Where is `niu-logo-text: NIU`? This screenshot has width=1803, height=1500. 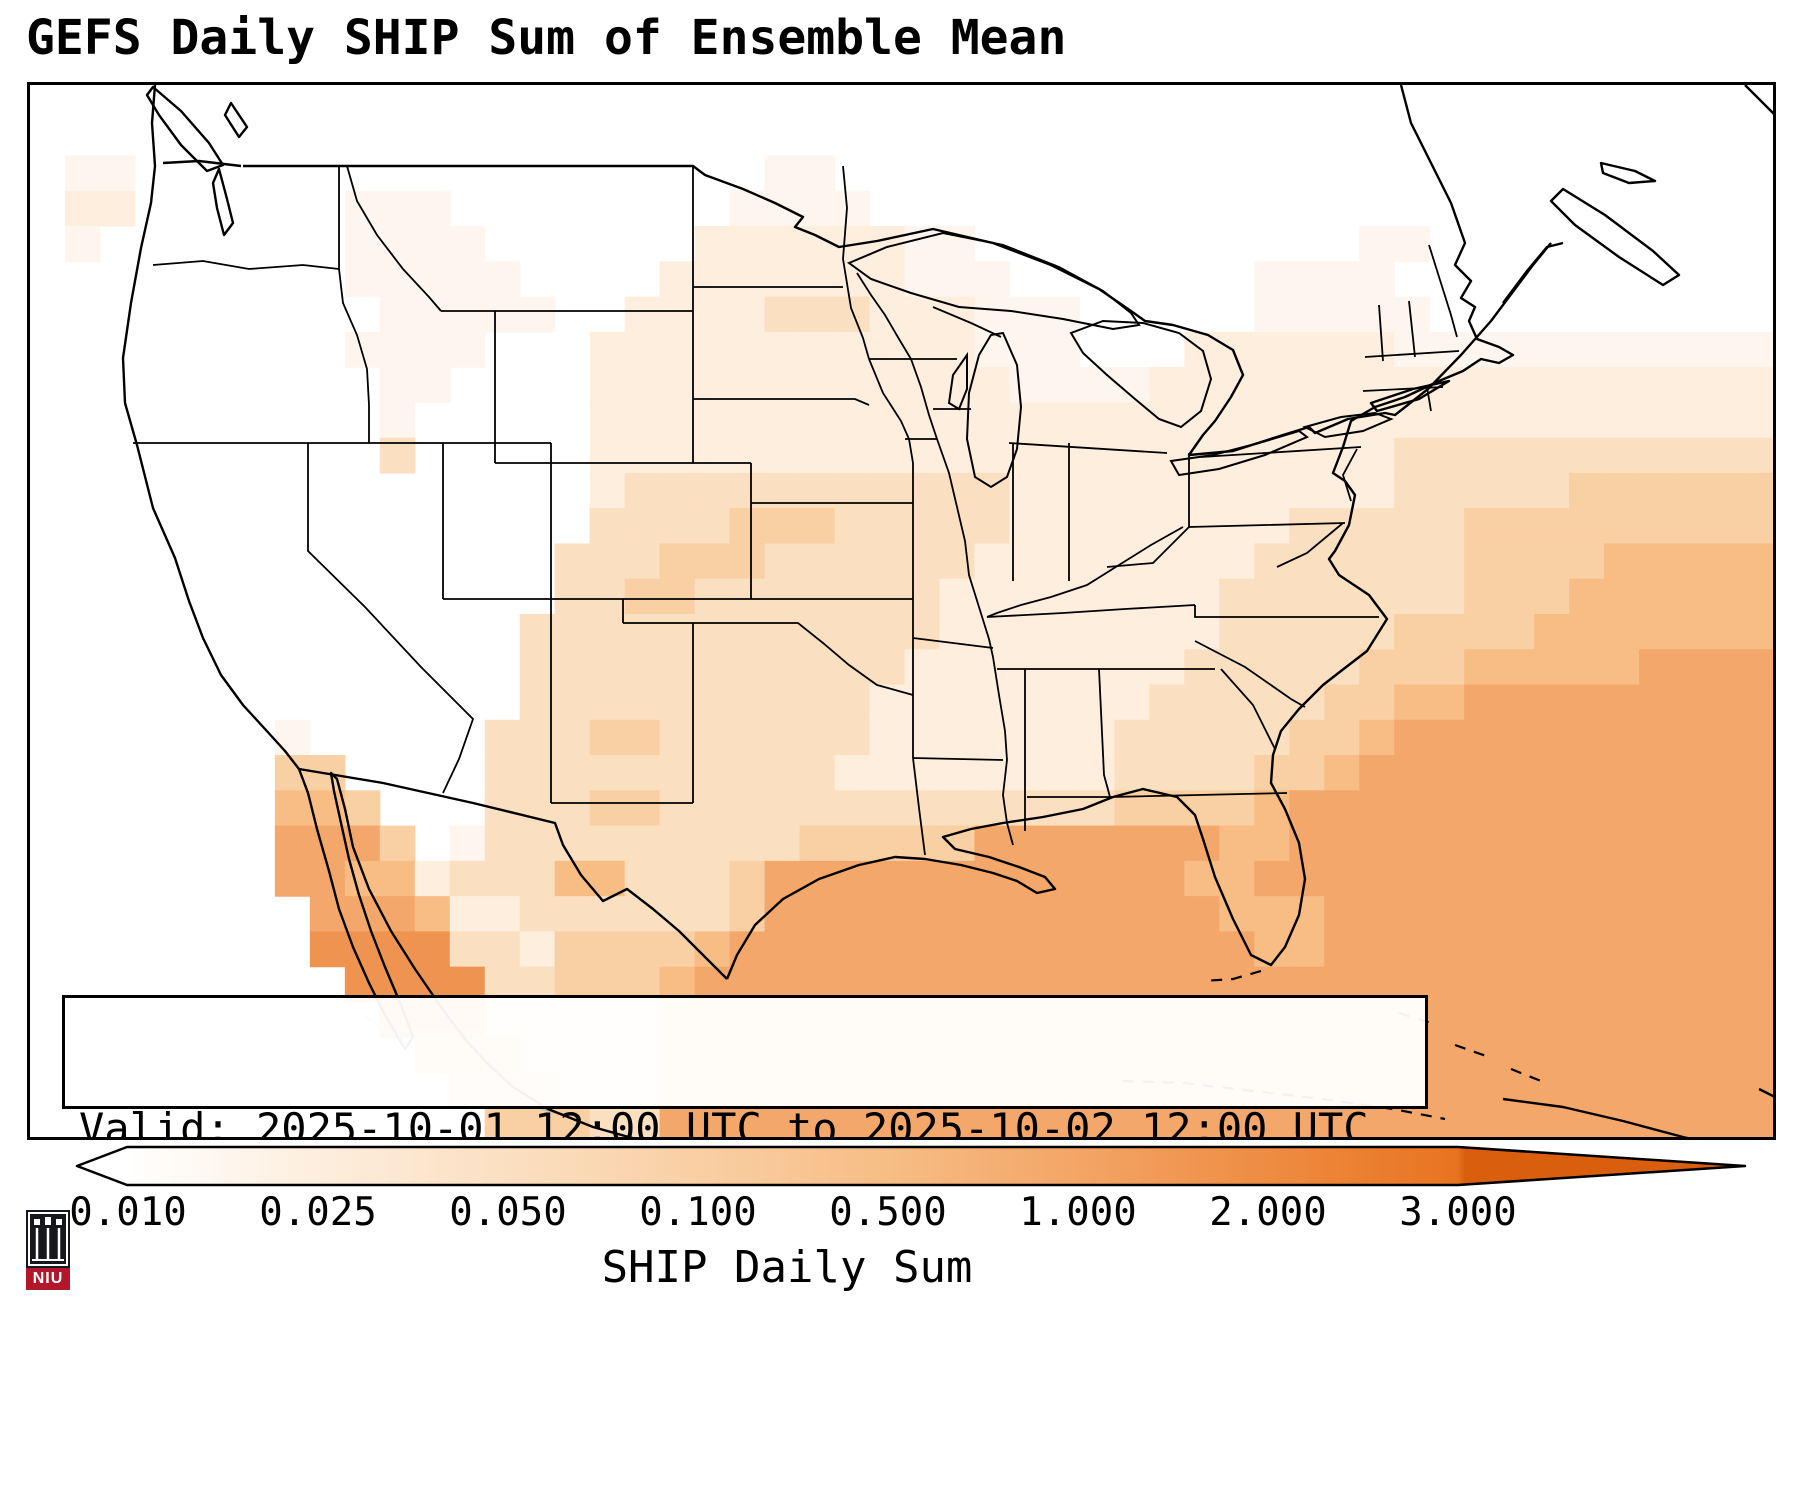
niu-logo-text: NIU is located at coordinates (48, 1279).